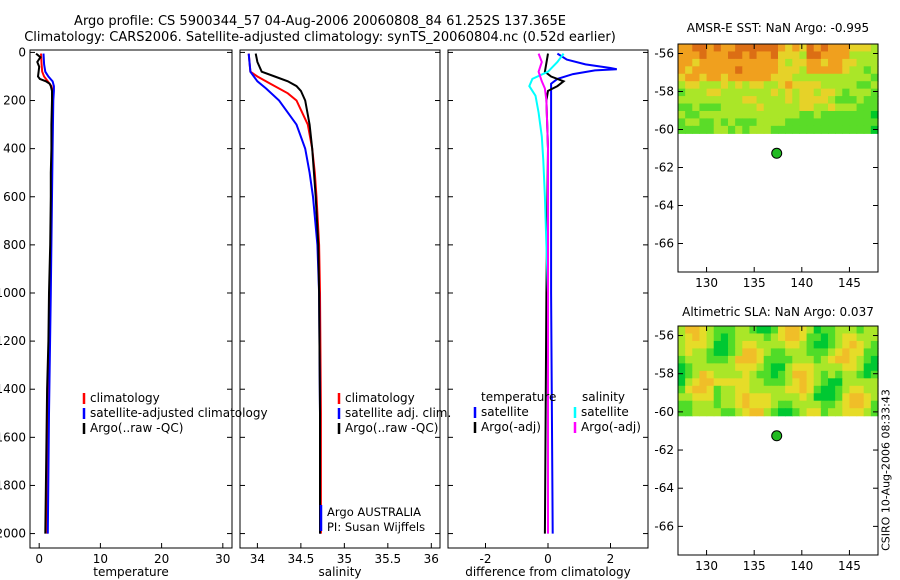 Image resolution: width=900 pixels, height=580 pixels. Describe the element at coordinates (605, 412) in the screenshot. I see `difference-legend-sal-satellite-label: satellite` at that location.